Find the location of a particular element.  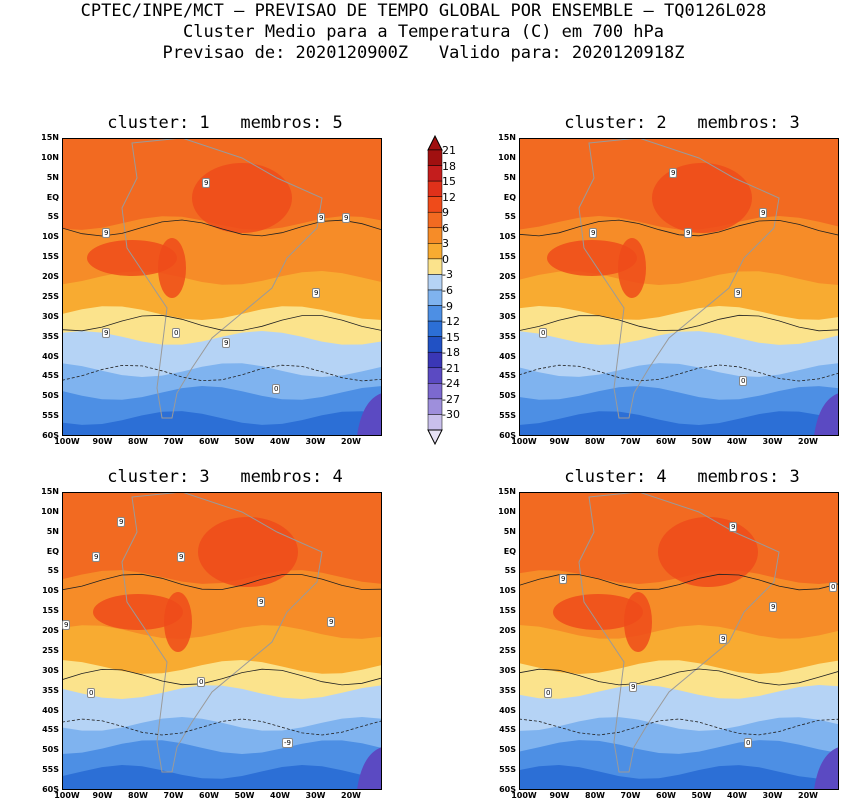

latitude-tick-label: 45S is located at coordinates (50, 376).